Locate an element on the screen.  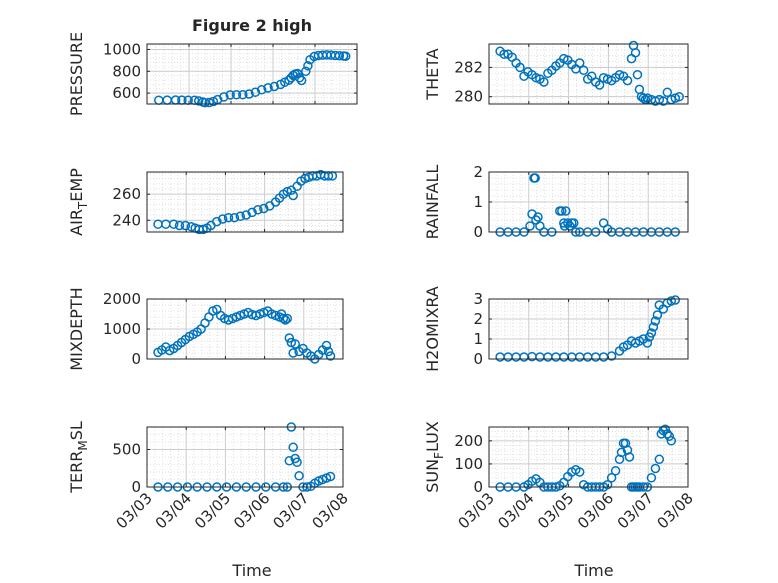
mixdepth-series is located at coordinates (244, 334).